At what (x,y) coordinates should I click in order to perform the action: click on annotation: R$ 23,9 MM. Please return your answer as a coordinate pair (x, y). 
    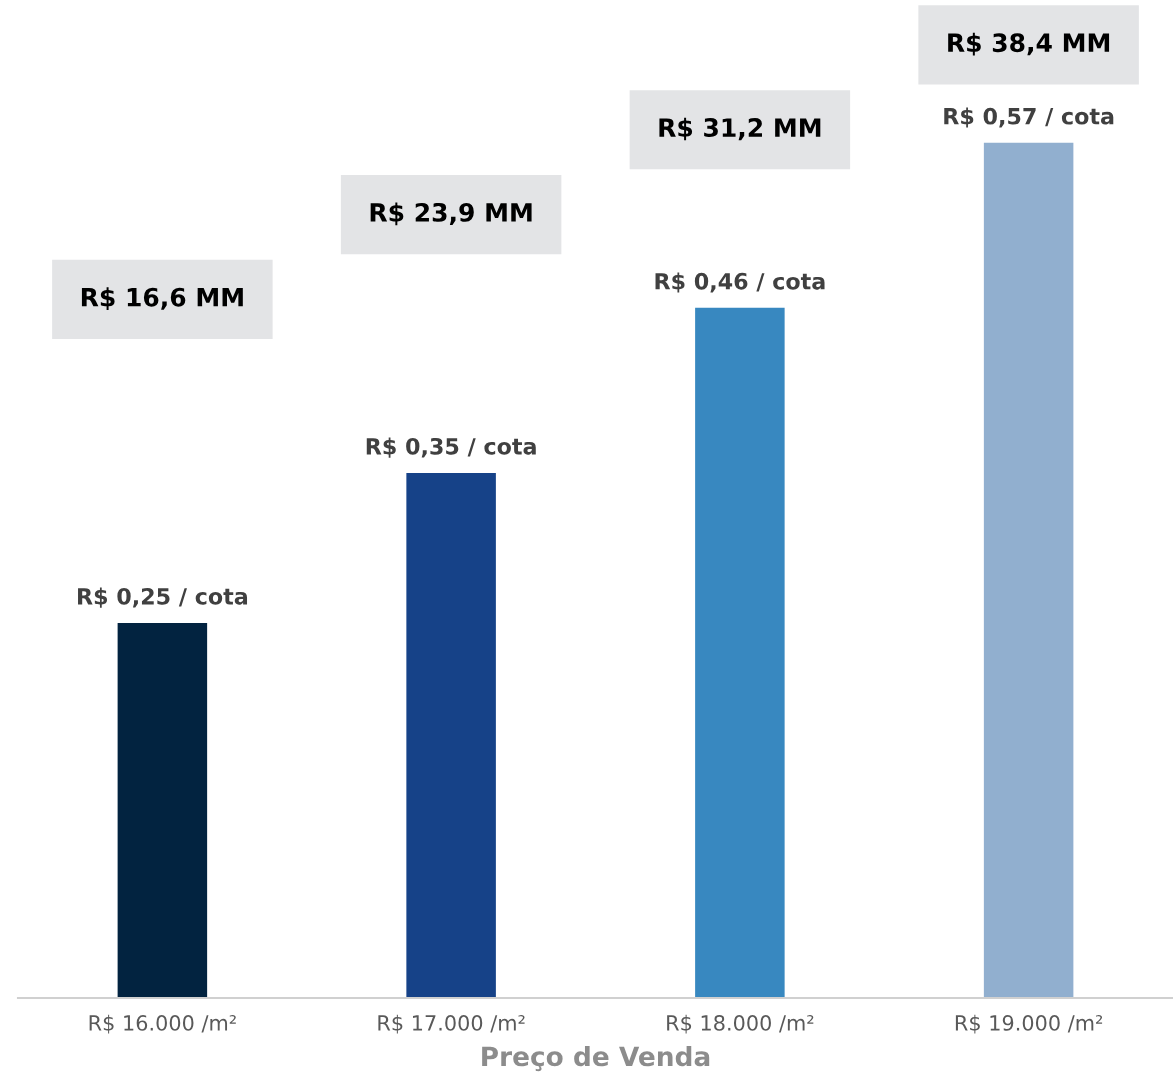
    Looking at the image, I should click on (451, 214).